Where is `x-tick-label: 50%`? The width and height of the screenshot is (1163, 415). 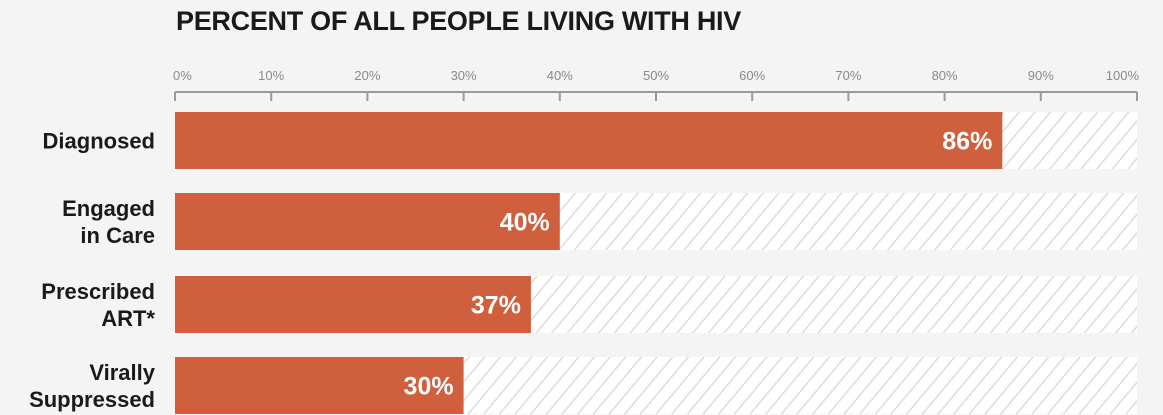 x-tick-label: 50% is located at coordinates (656, 75).